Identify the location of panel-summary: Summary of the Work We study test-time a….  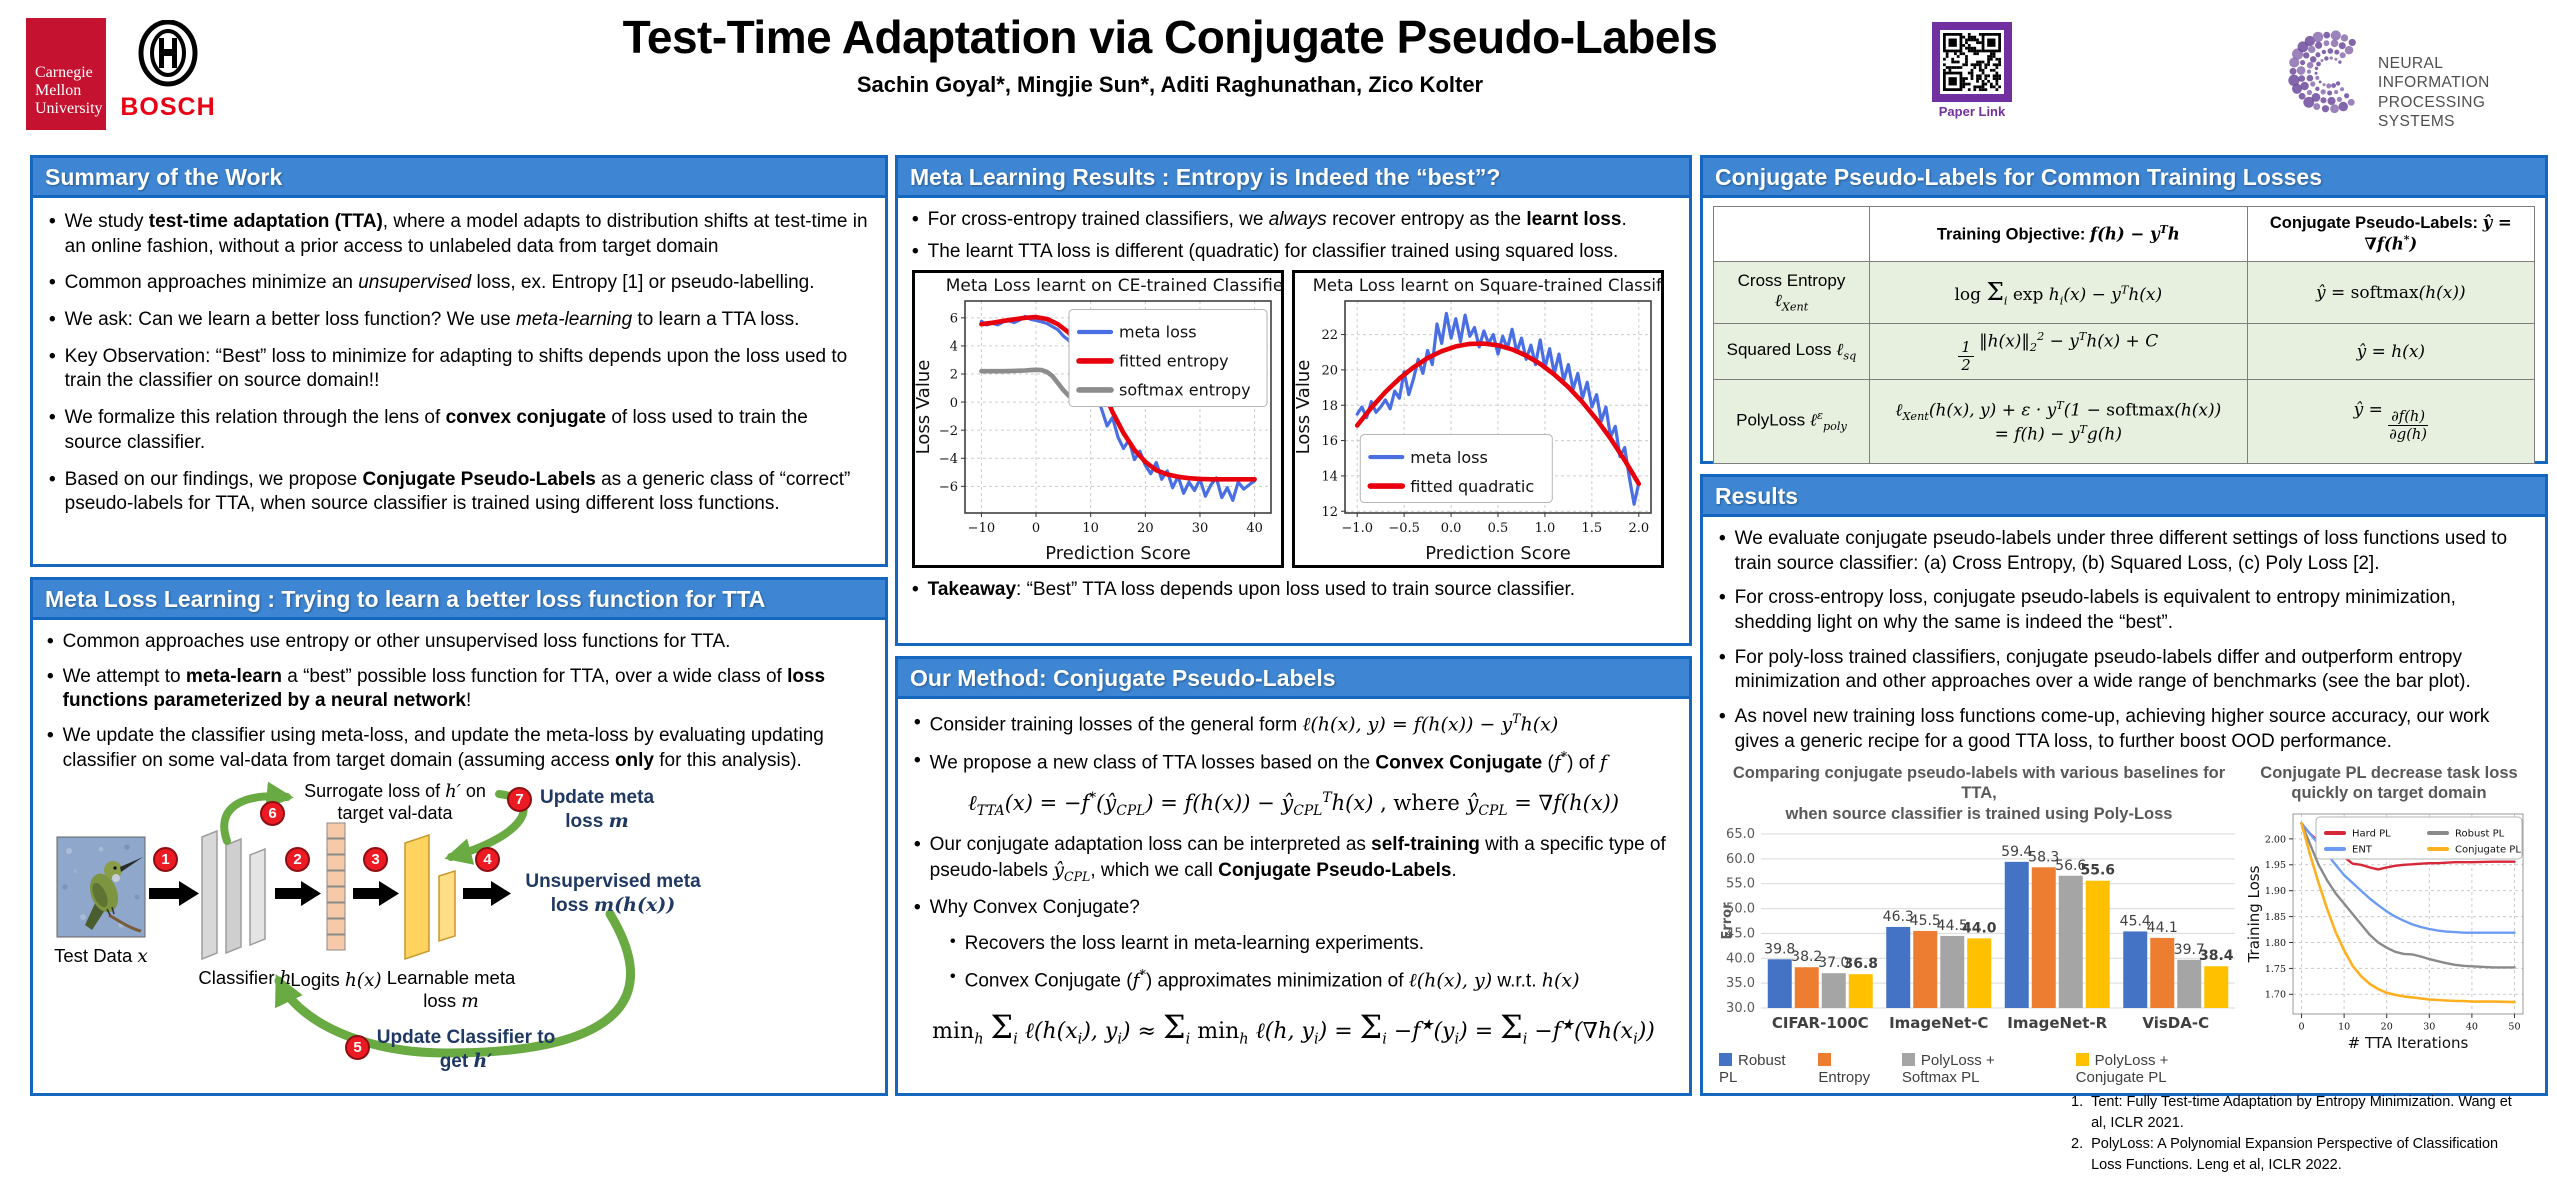
(459, 361).